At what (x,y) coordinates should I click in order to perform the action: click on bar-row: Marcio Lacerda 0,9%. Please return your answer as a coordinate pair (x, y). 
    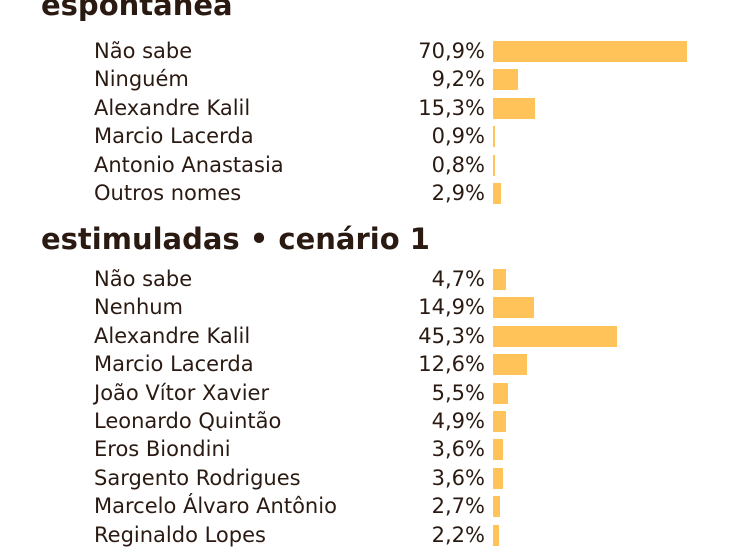
    Looking at the image, I should click on (375, 136).